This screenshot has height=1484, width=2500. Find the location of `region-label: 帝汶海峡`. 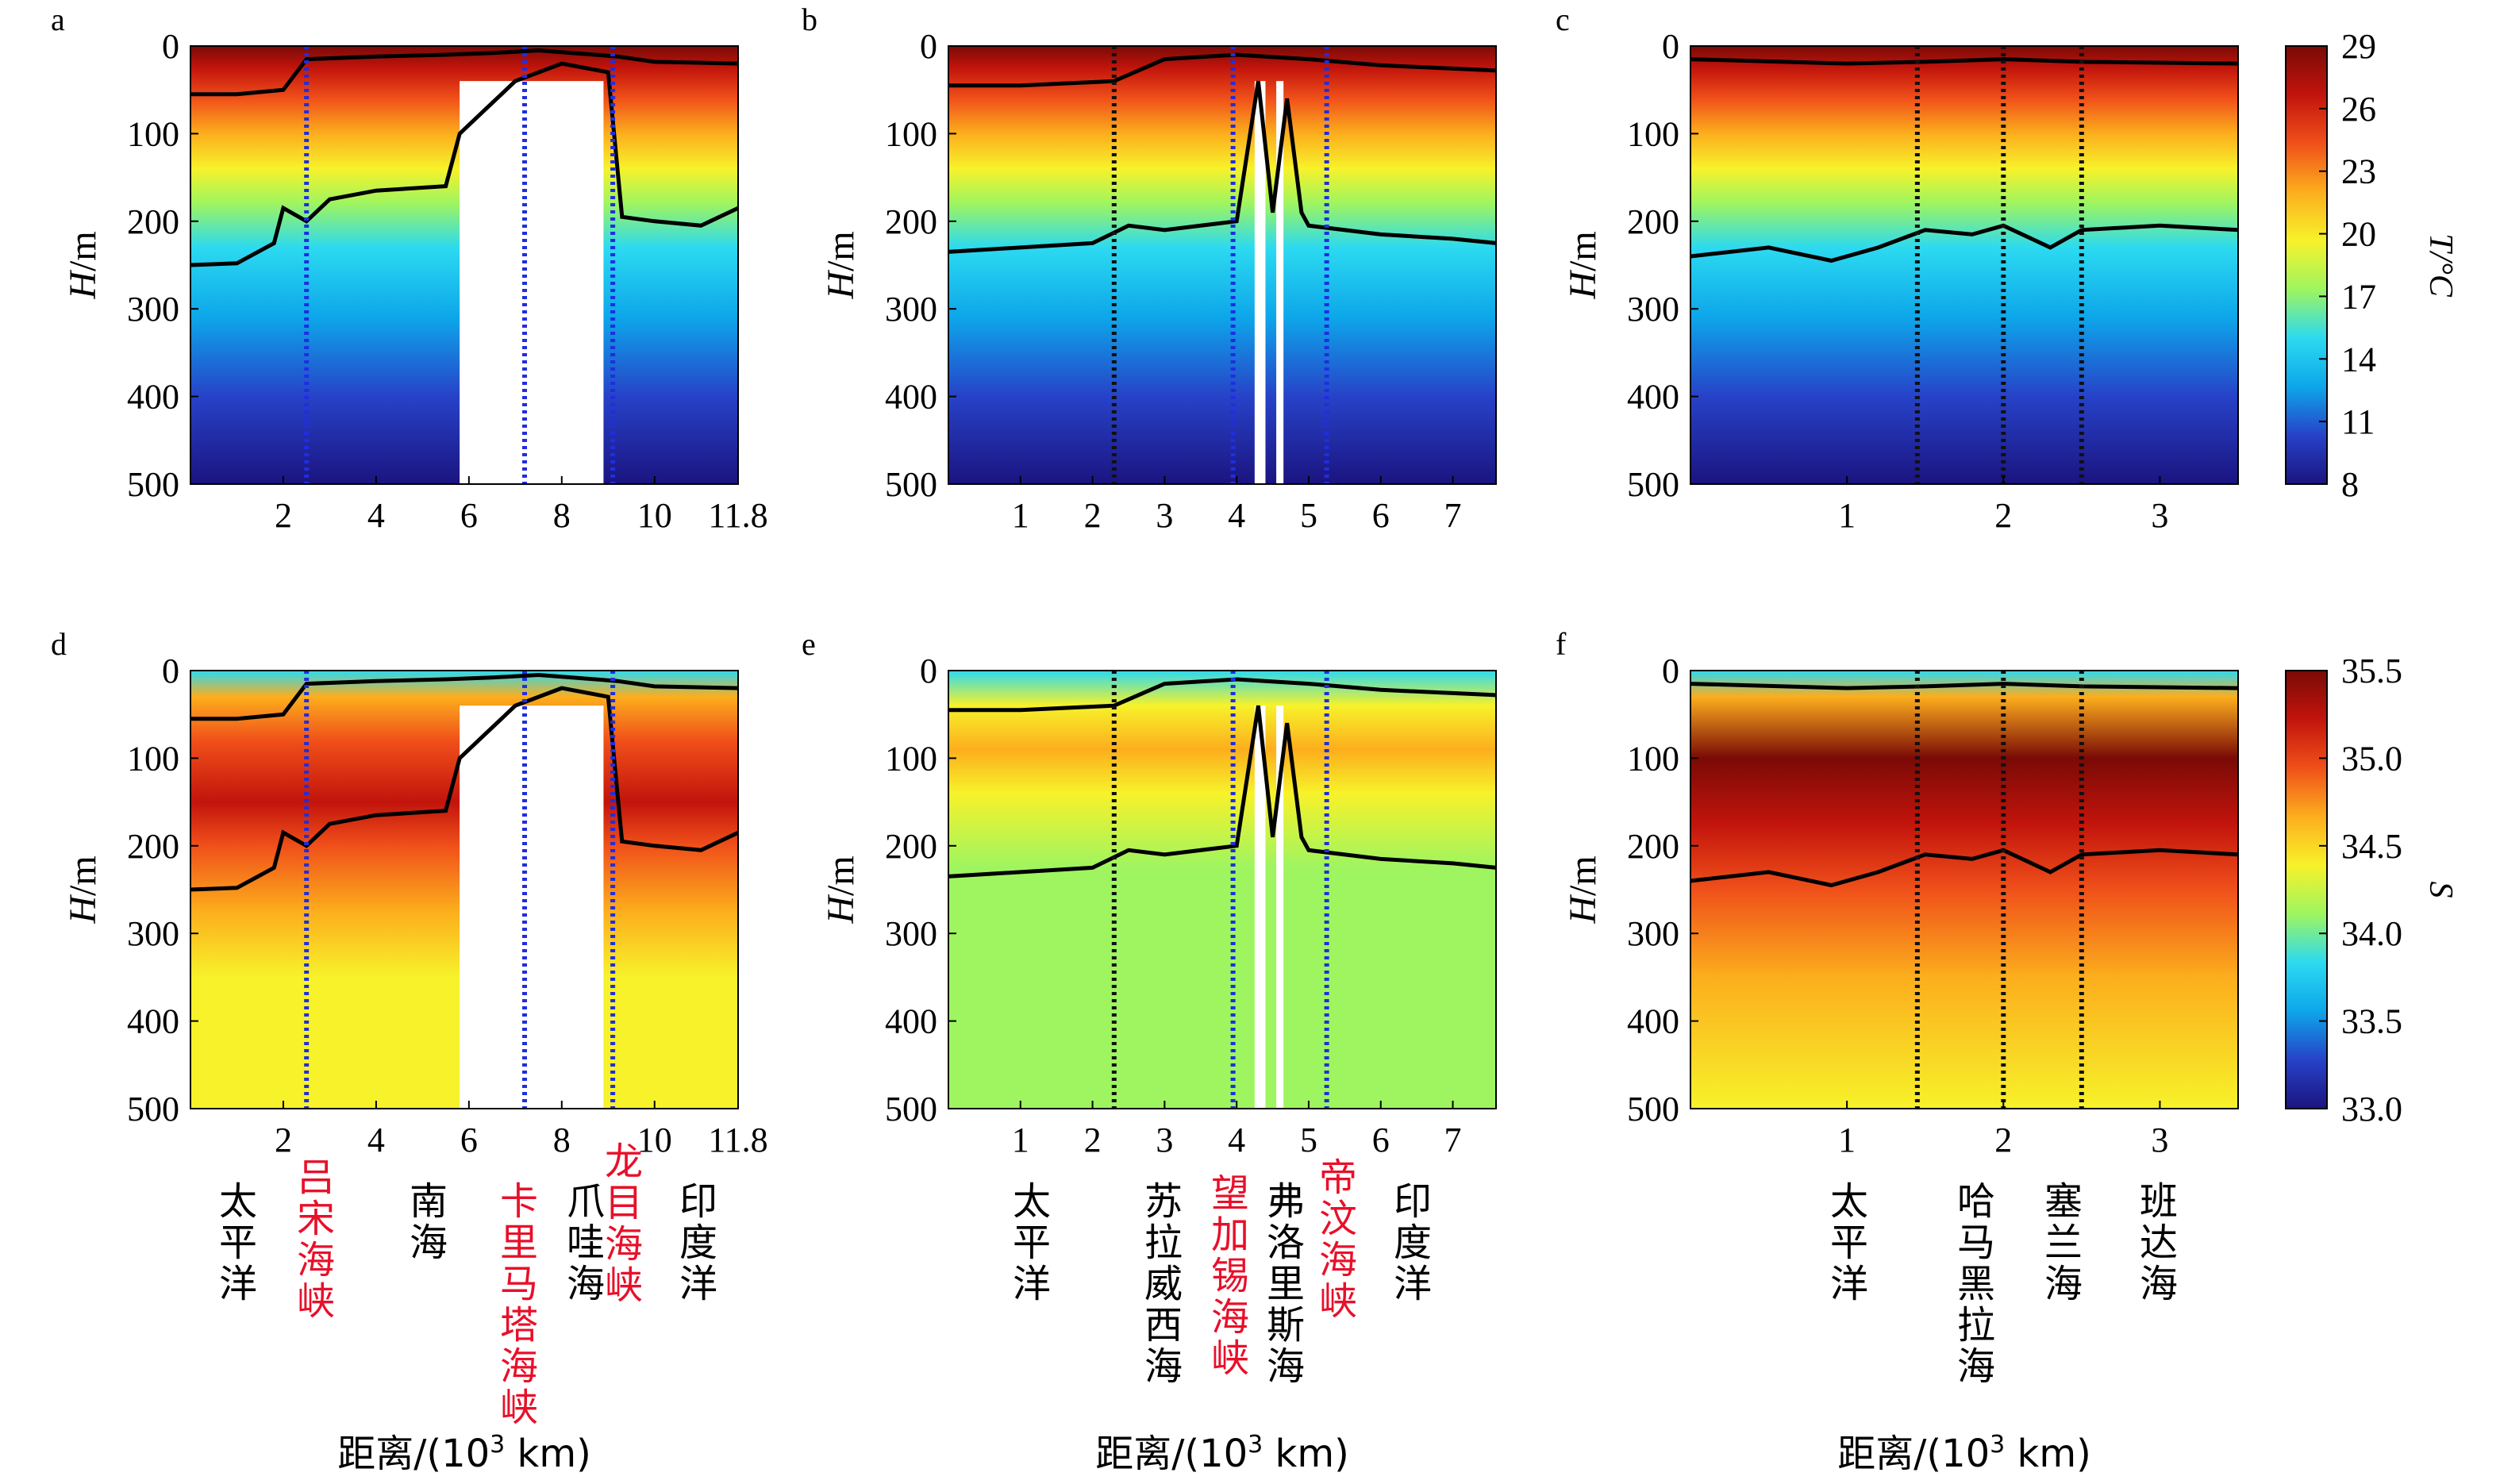

region-label: 帝汶海峡 is located at coordinates (1338, 1239).